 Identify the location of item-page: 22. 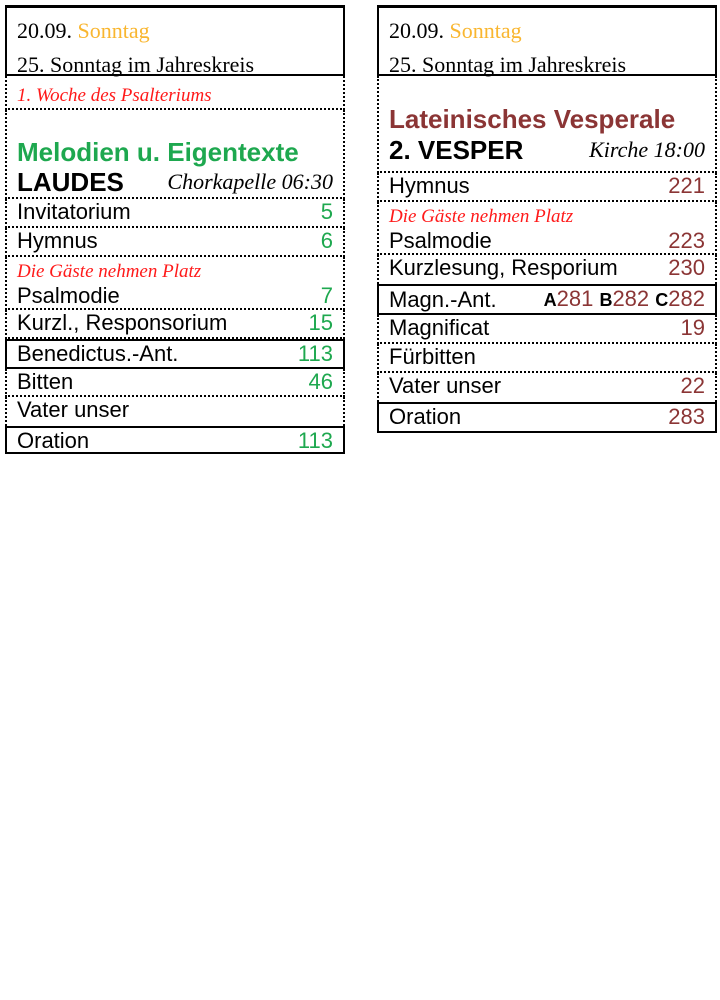
(692, 385).